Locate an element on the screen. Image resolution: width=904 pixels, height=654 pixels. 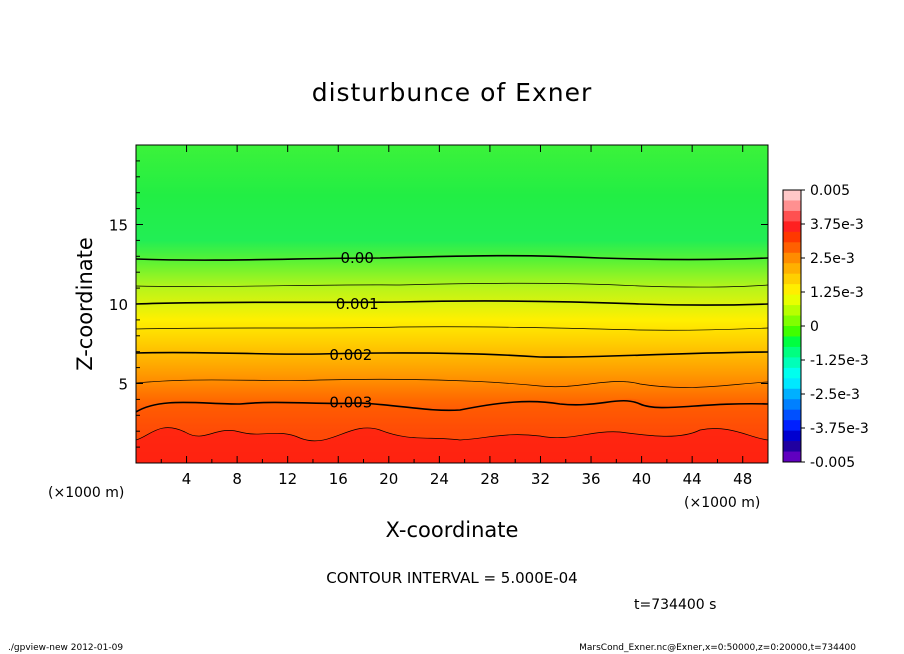
contour-0.0010 is located at coordinates (452, 303).